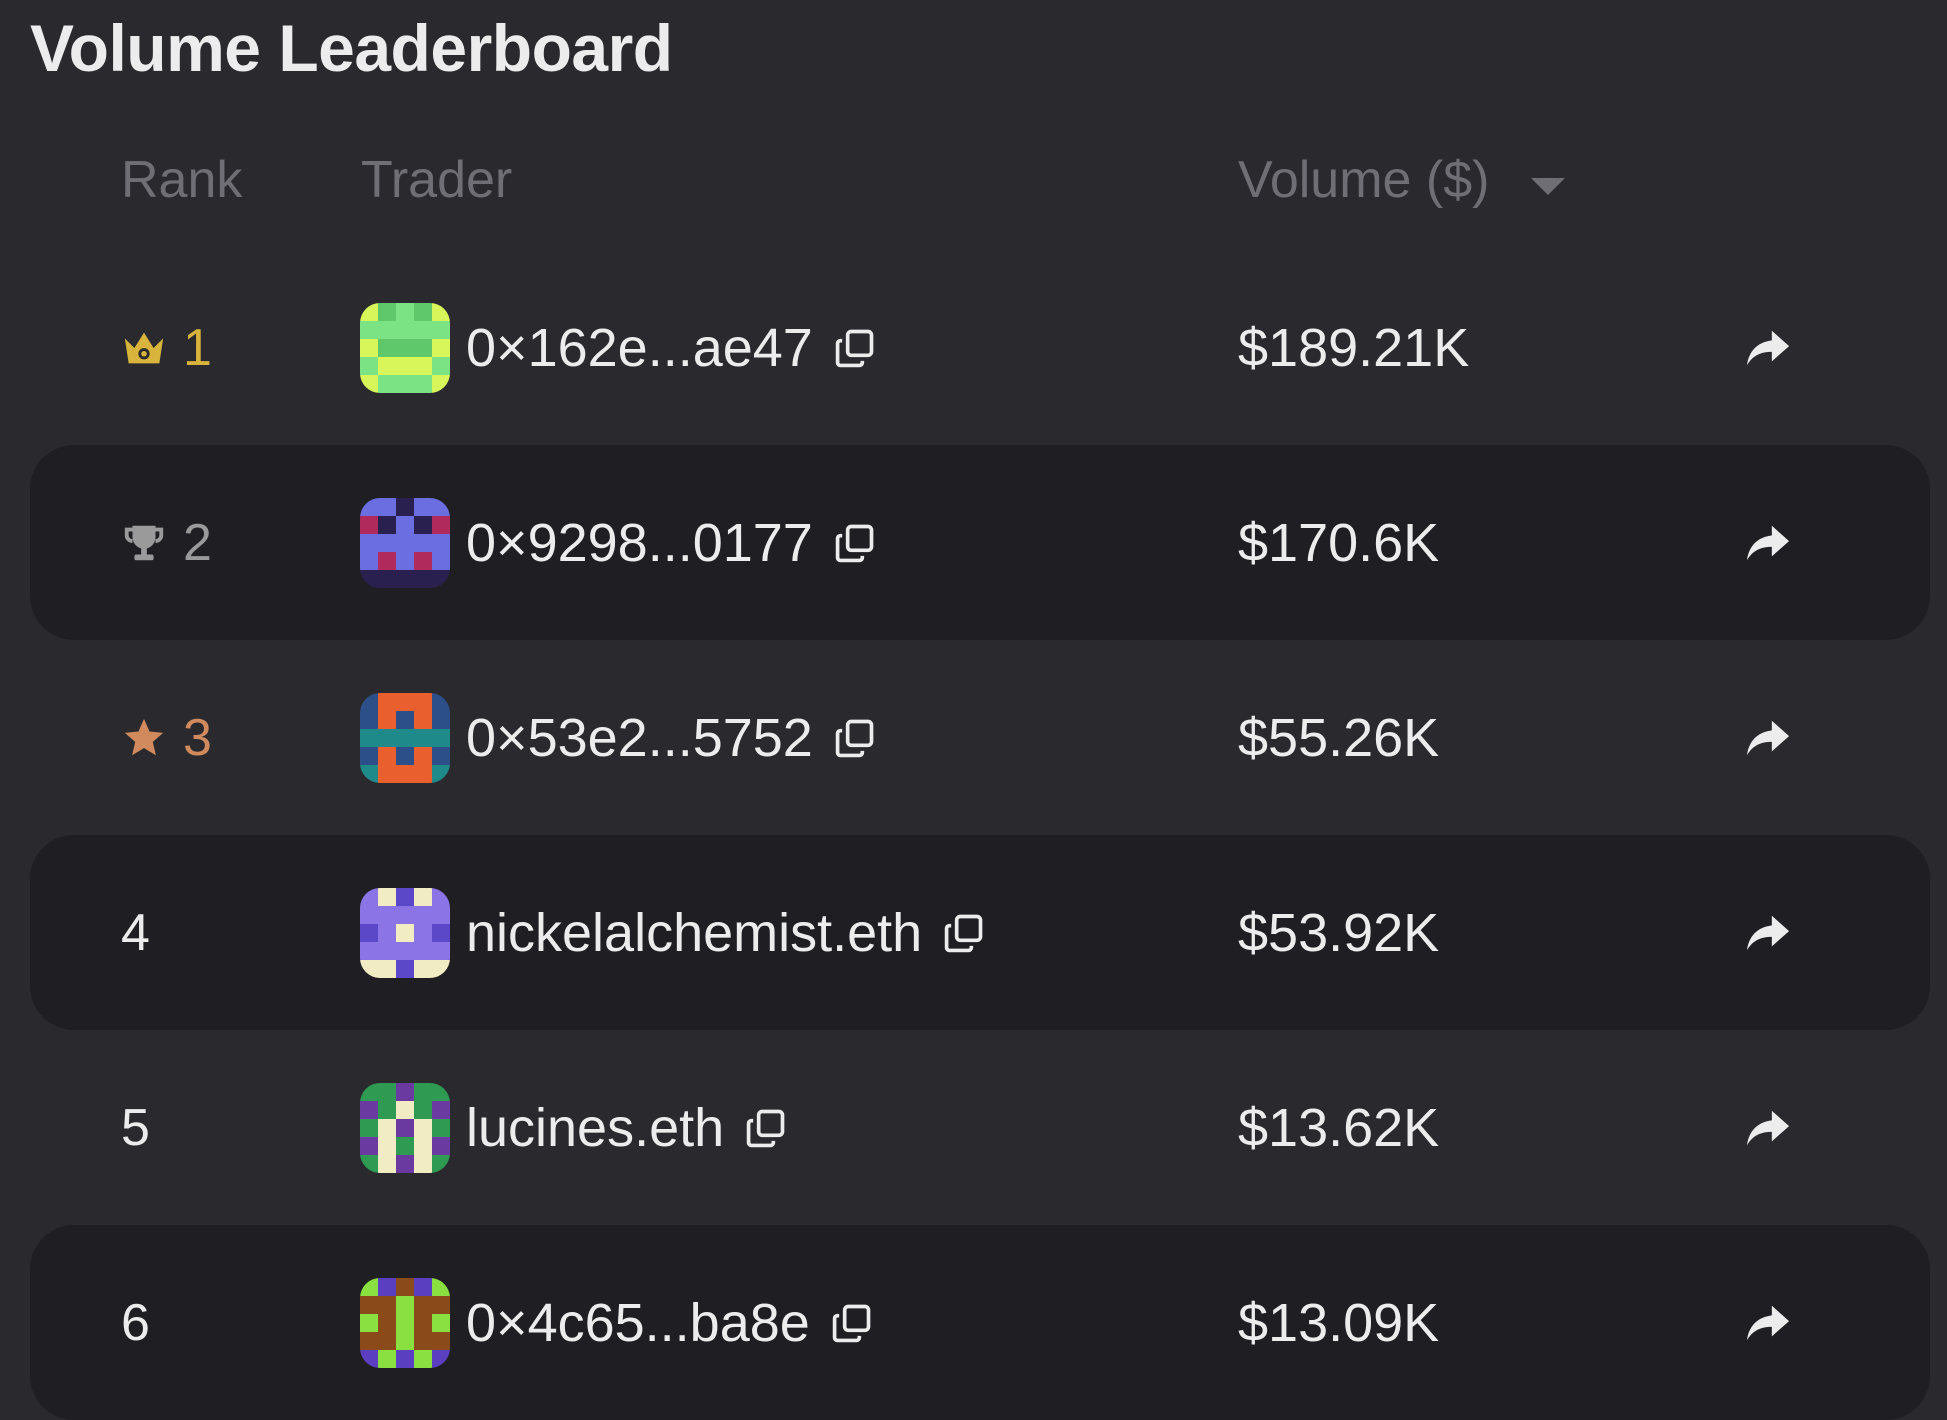 The height and width of the screenshot is (1420, 1947). What do you see at coordinates (595, 1127) in the screenshot?
I see `trader-address: lucines.eth` at bounding box center [595, 1127].